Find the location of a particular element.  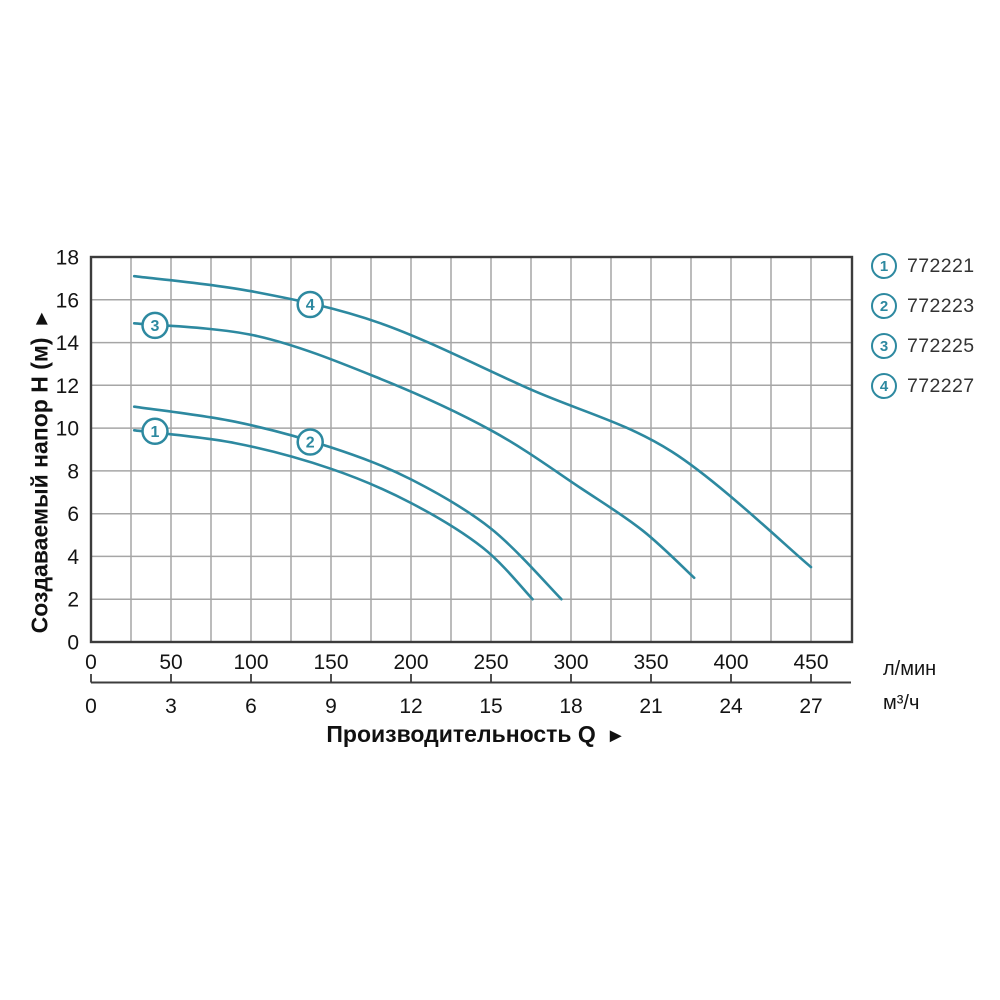

svg-text: 50 is located at coordinates (170, 662).